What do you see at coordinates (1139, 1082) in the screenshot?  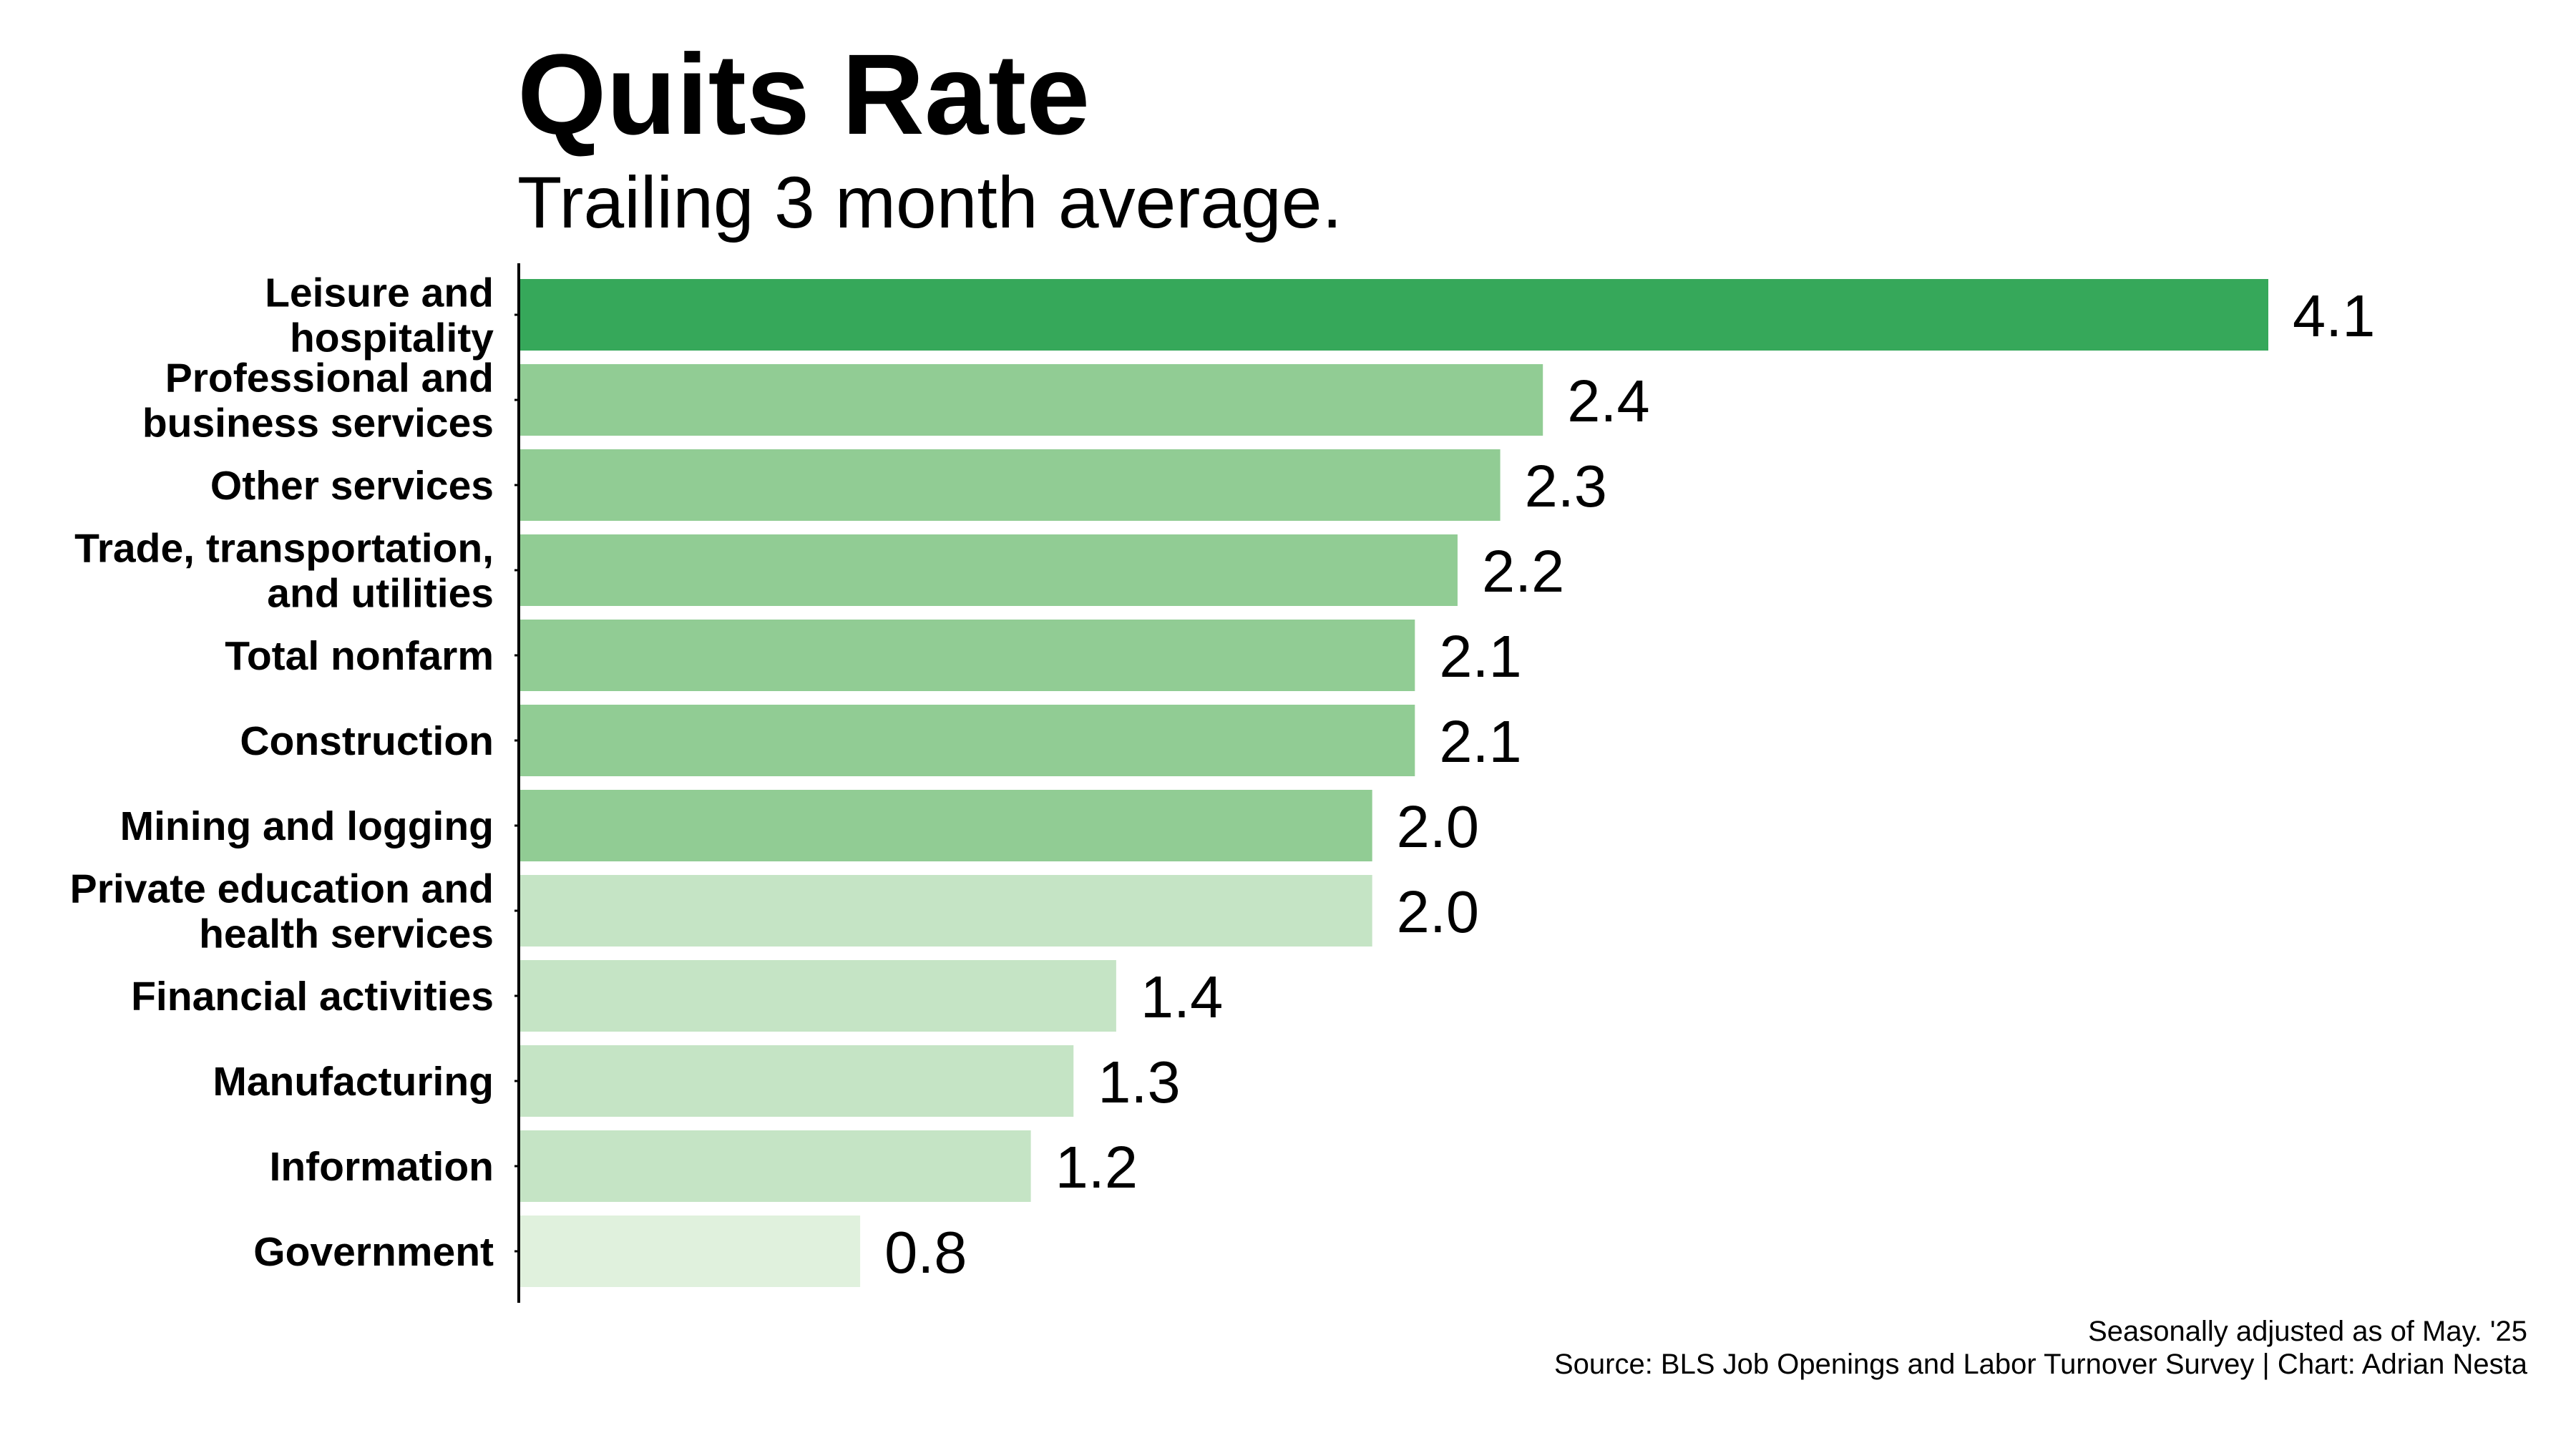 I see `value-label: 1.3` at bounding box center [1139, 1082].